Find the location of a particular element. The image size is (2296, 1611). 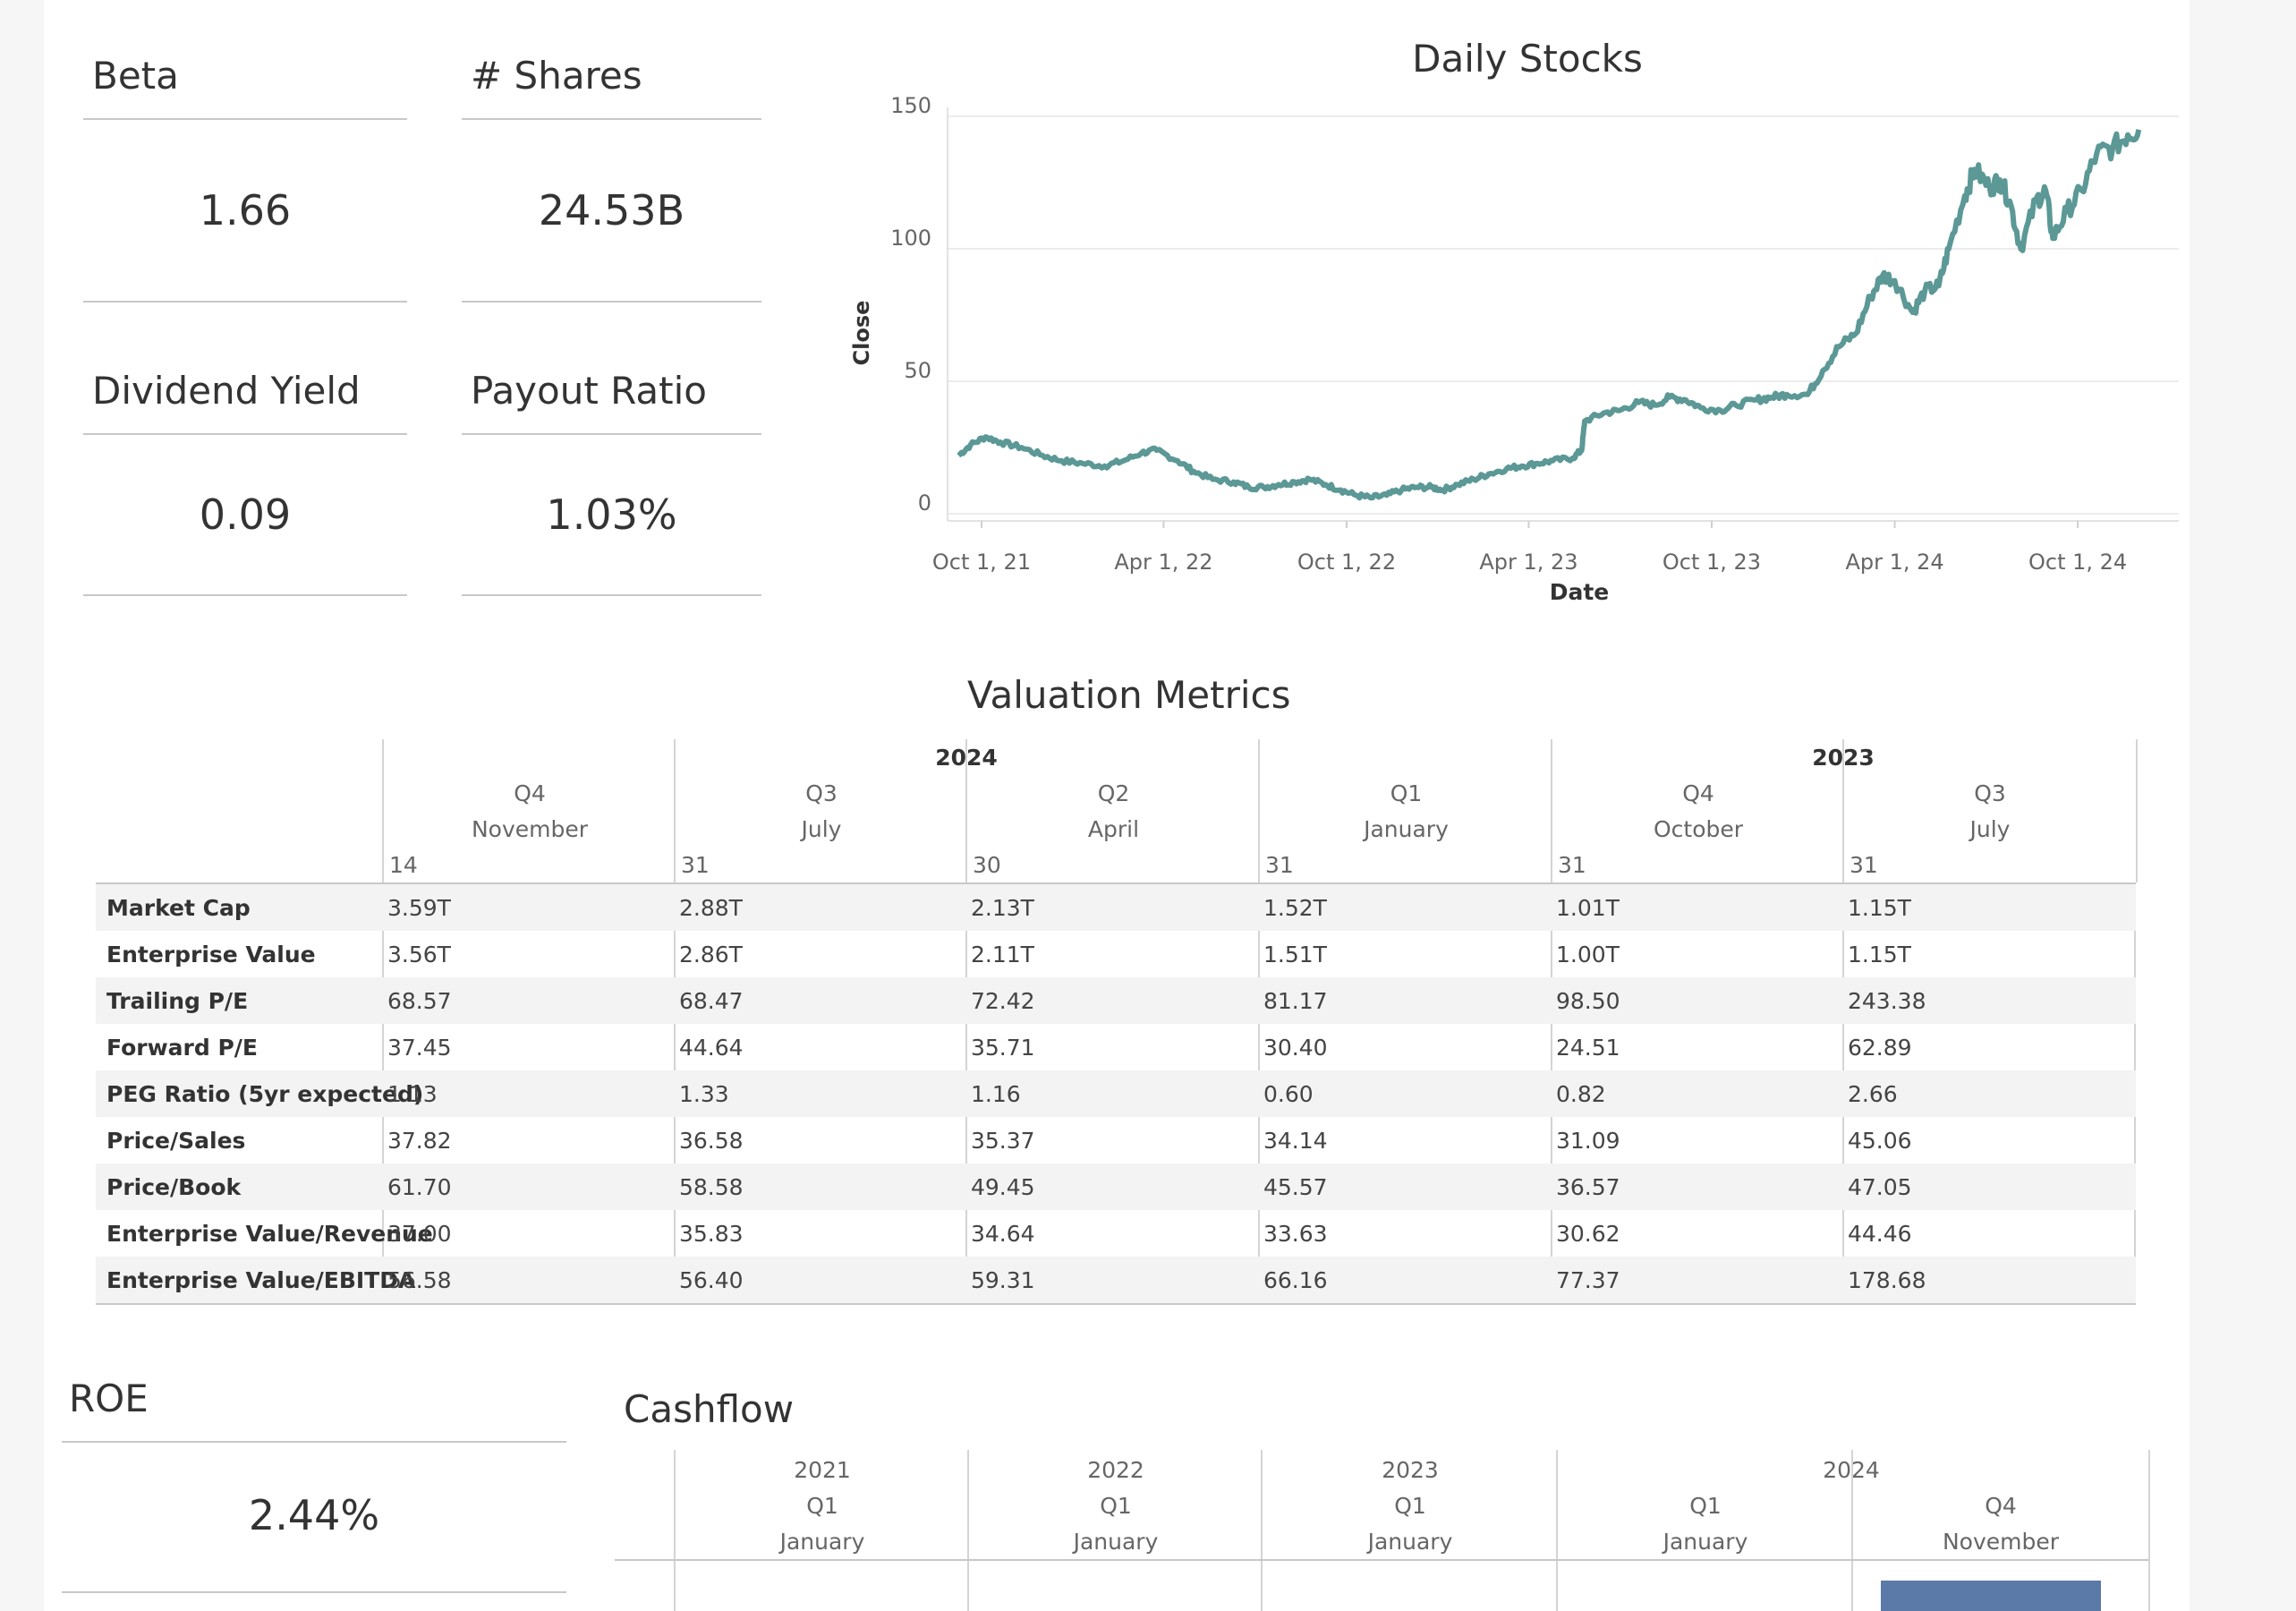

cf-month: November is located at coordinates (2001, 1542).